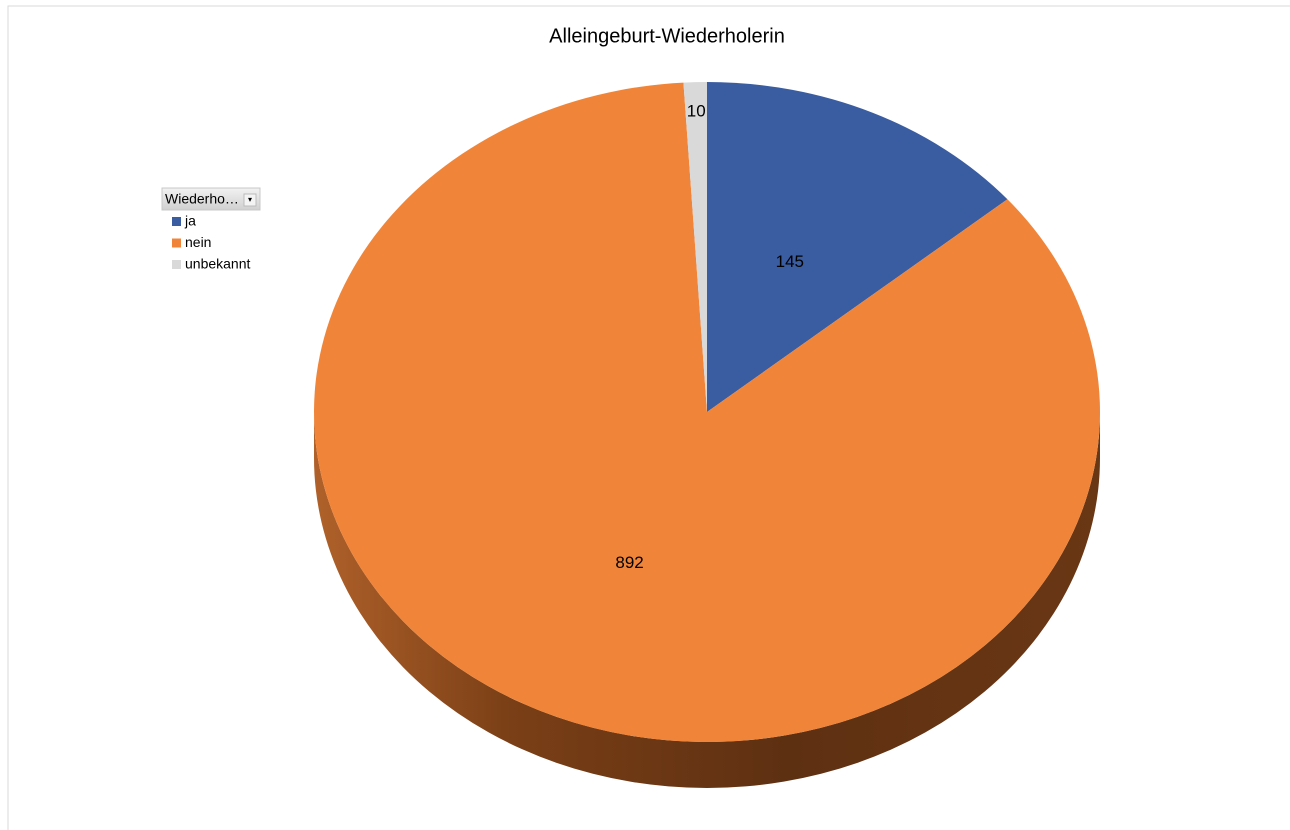 This screenshot has height=830, width=1290. I want to click on legend-filter-button, so click(250, 200).